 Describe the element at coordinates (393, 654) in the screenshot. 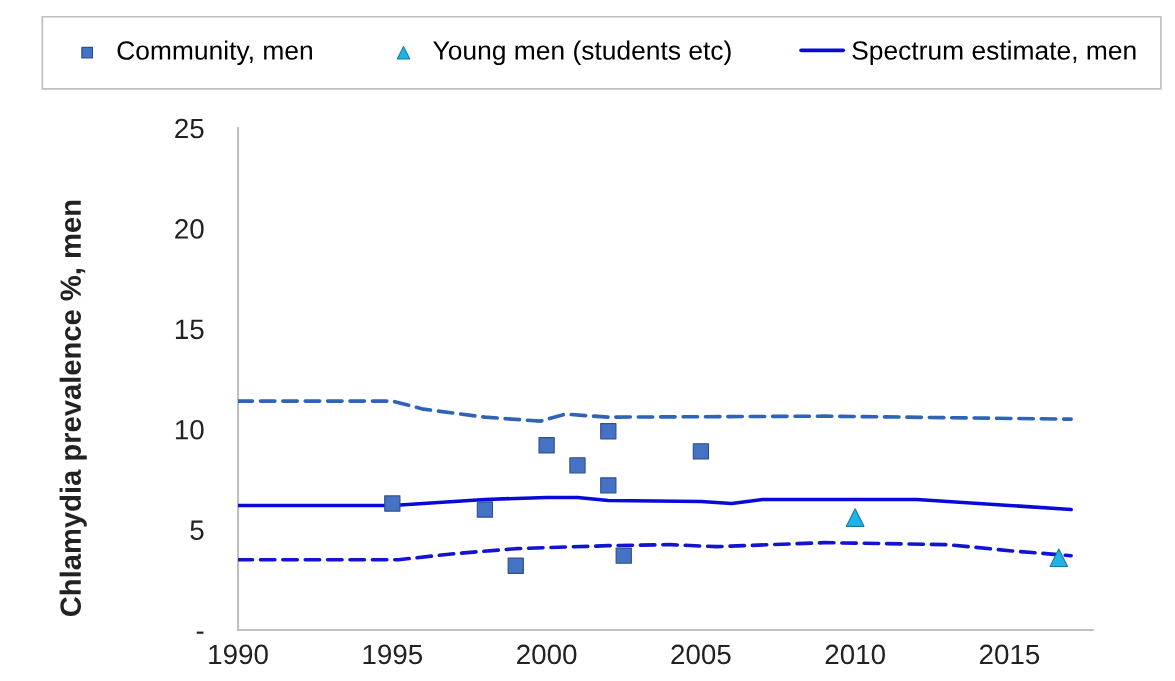

I see `x-tick-label: 1995` at that location.